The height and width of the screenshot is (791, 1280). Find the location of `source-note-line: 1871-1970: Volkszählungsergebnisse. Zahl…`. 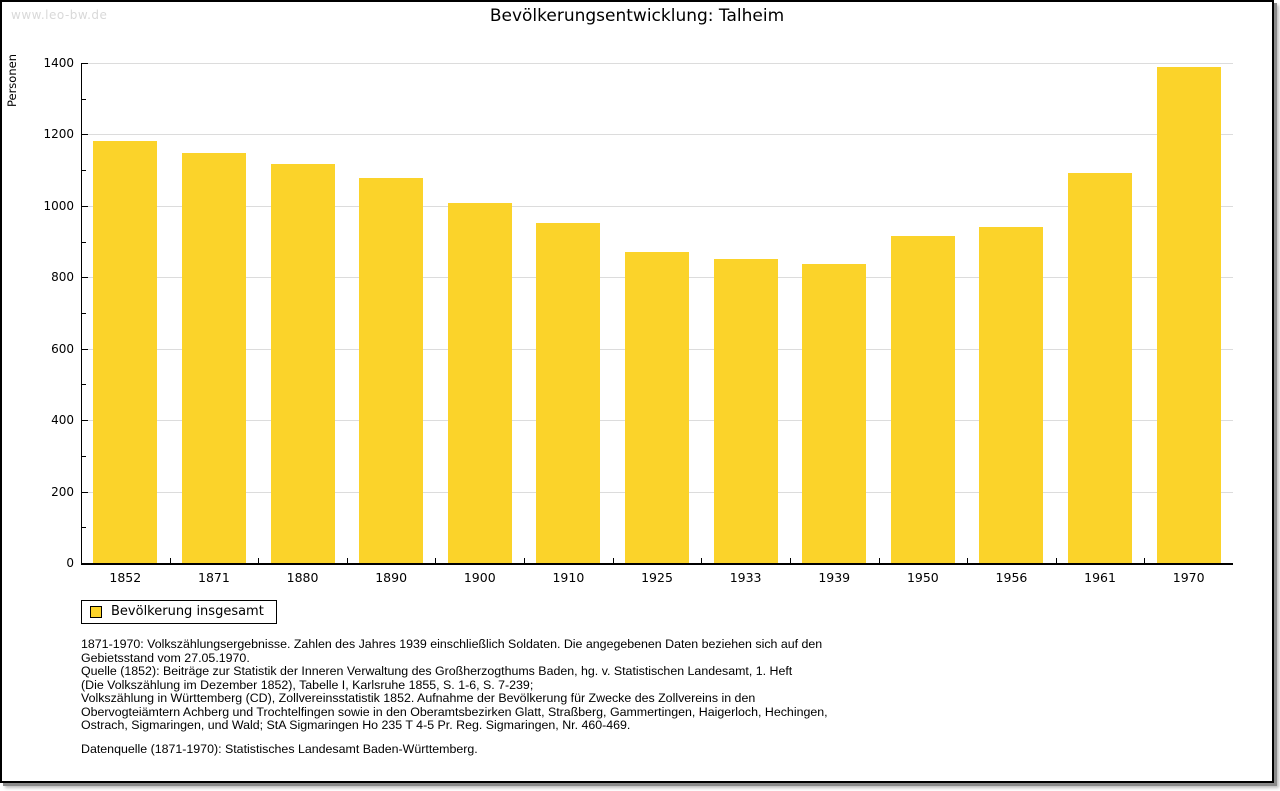

source-note-line: 1871-1970: Volkszählungsergebnisse. Zahl… is located at coordinates (452, 644).